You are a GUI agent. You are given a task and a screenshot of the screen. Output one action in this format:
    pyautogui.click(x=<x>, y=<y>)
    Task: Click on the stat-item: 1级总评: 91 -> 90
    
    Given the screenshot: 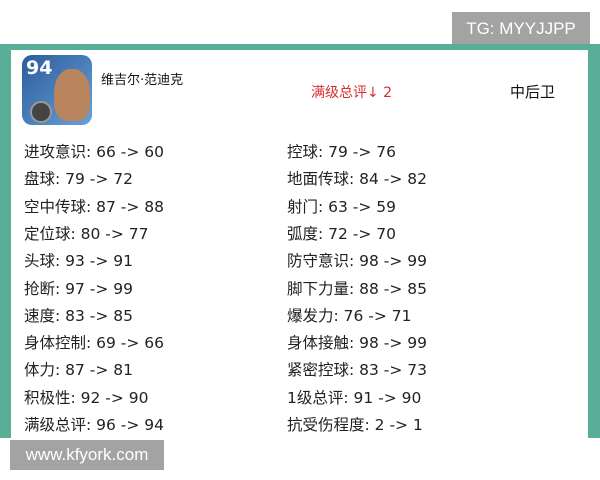 What is the action you would take?
    pyautogui.click(x=354, y=397)
    